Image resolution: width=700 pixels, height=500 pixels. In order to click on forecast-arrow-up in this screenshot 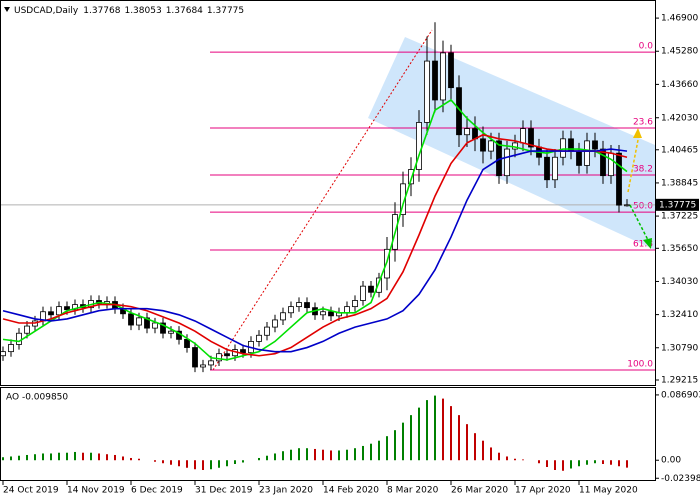, I will do `click(633, 166)`.